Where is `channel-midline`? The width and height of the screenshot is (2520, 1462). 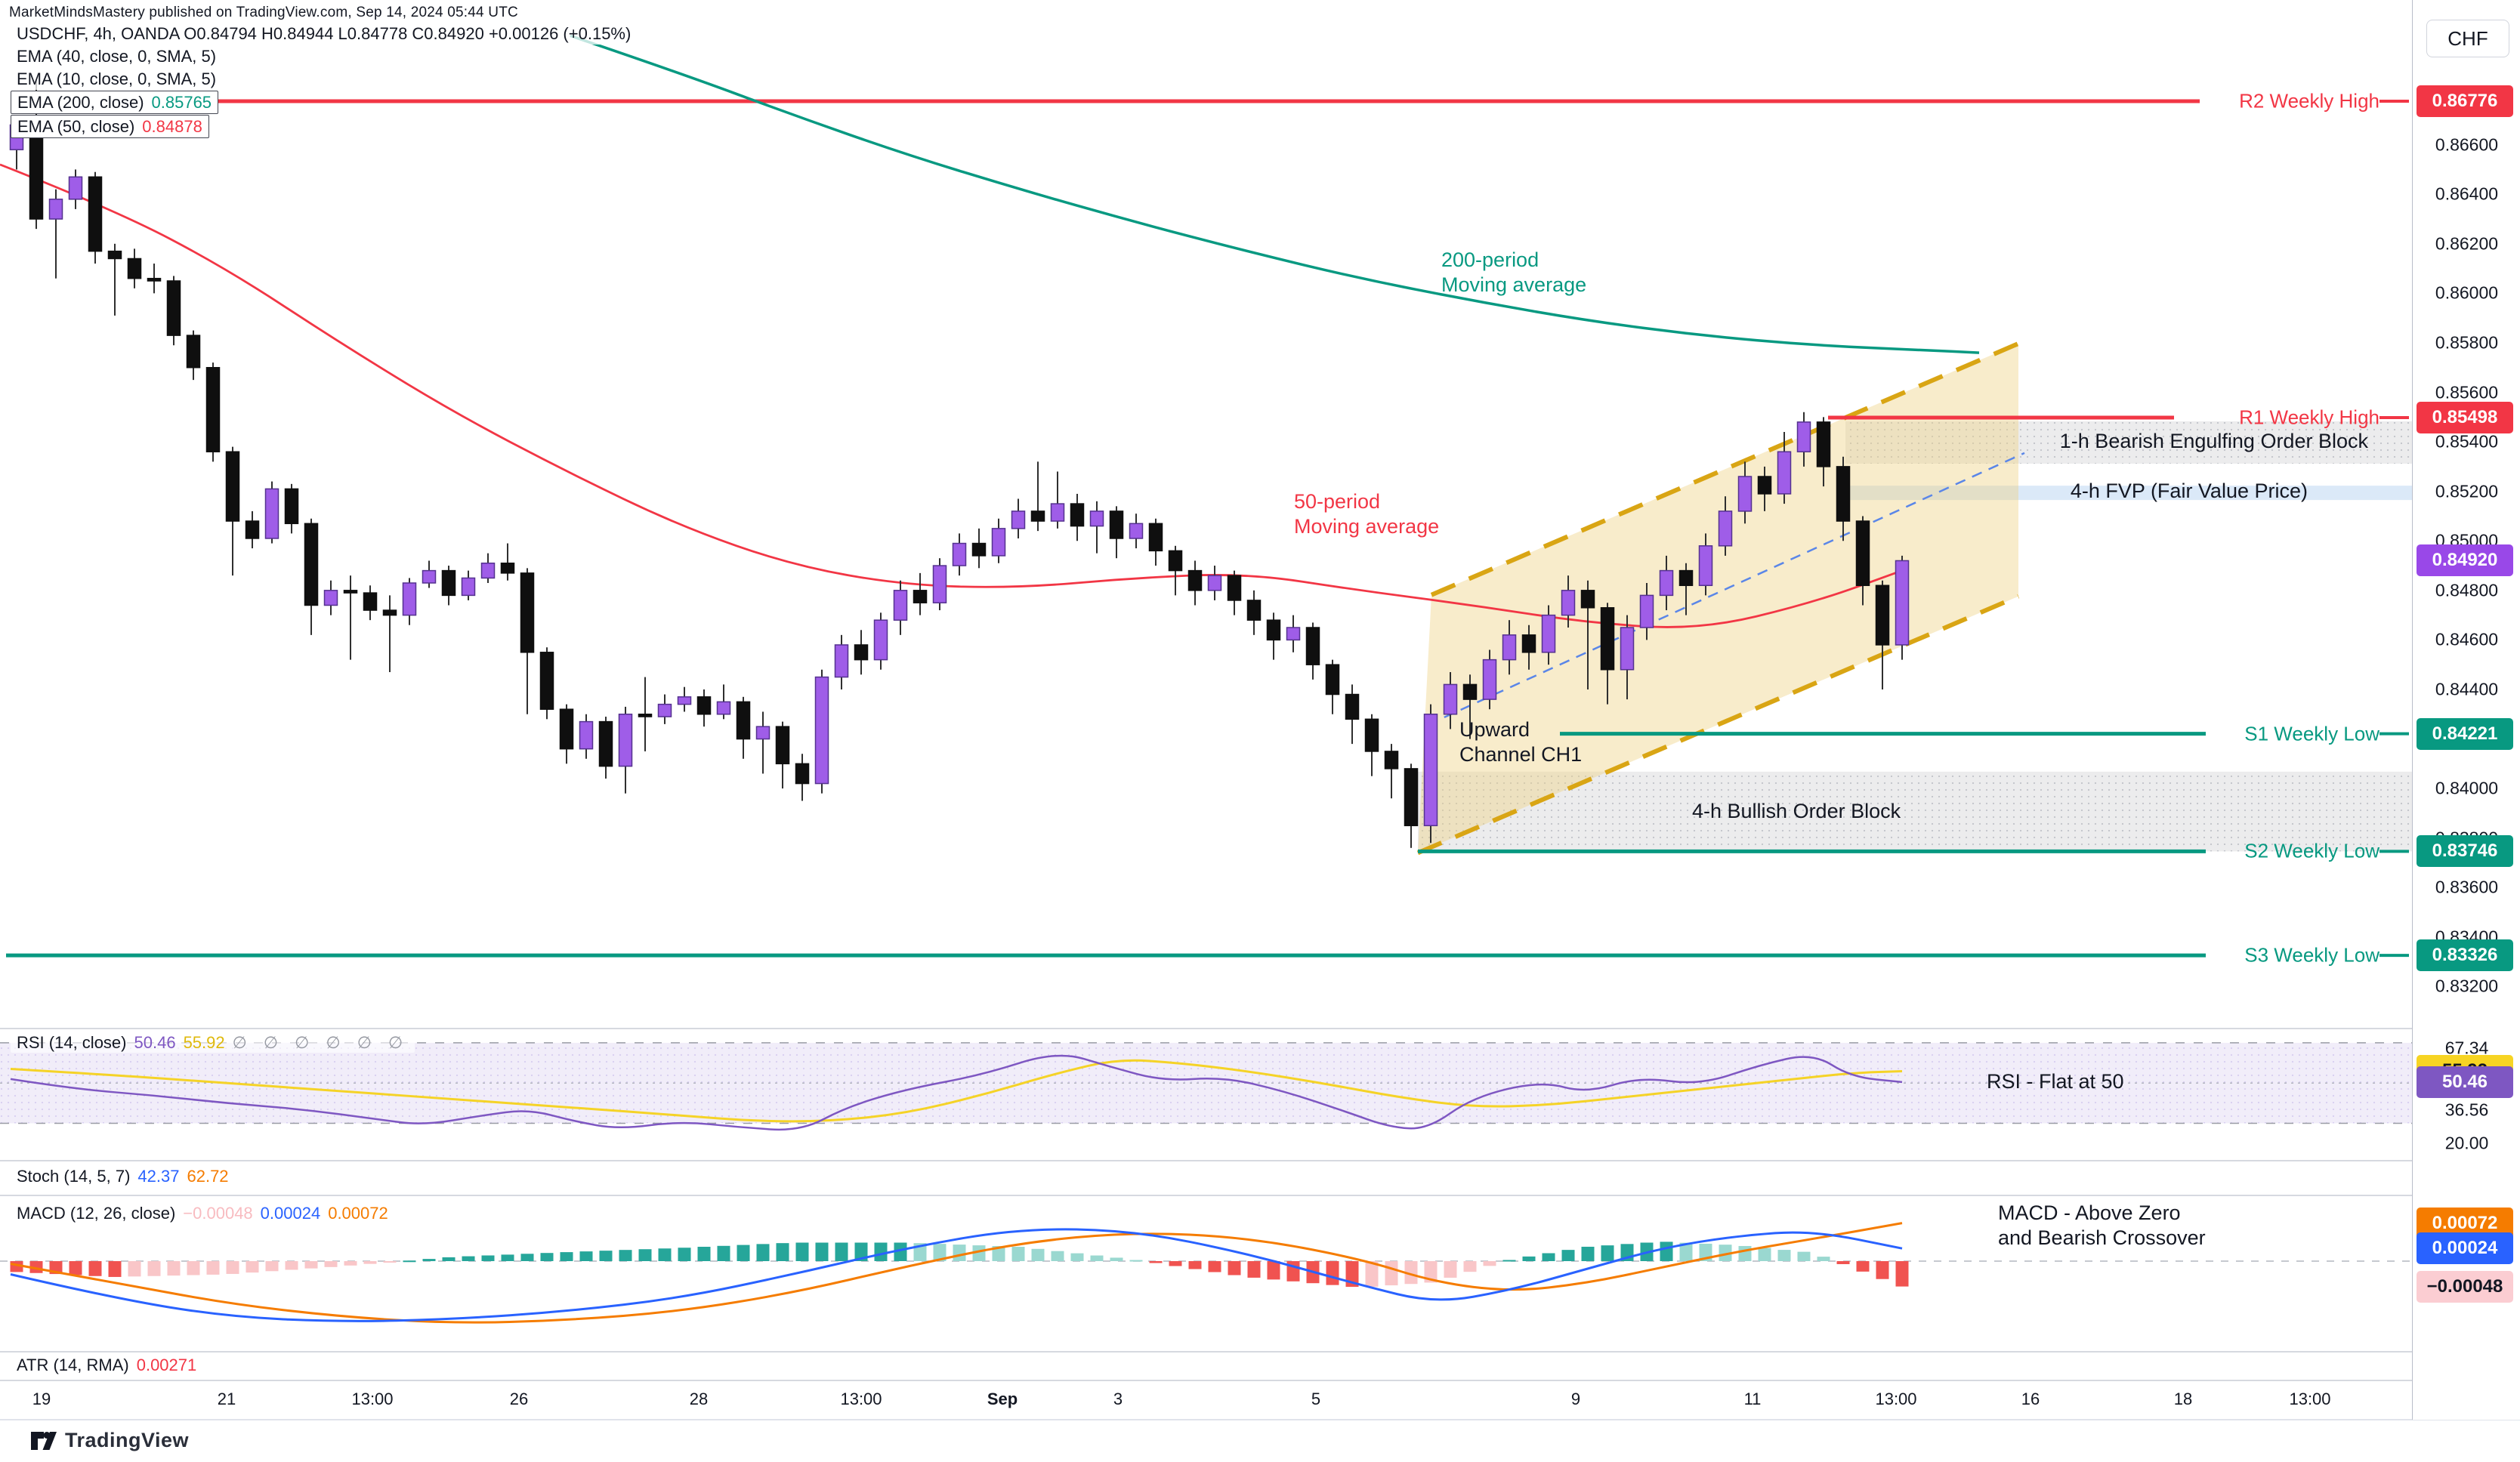 channel-midline is located at coordinates (1726, 589).